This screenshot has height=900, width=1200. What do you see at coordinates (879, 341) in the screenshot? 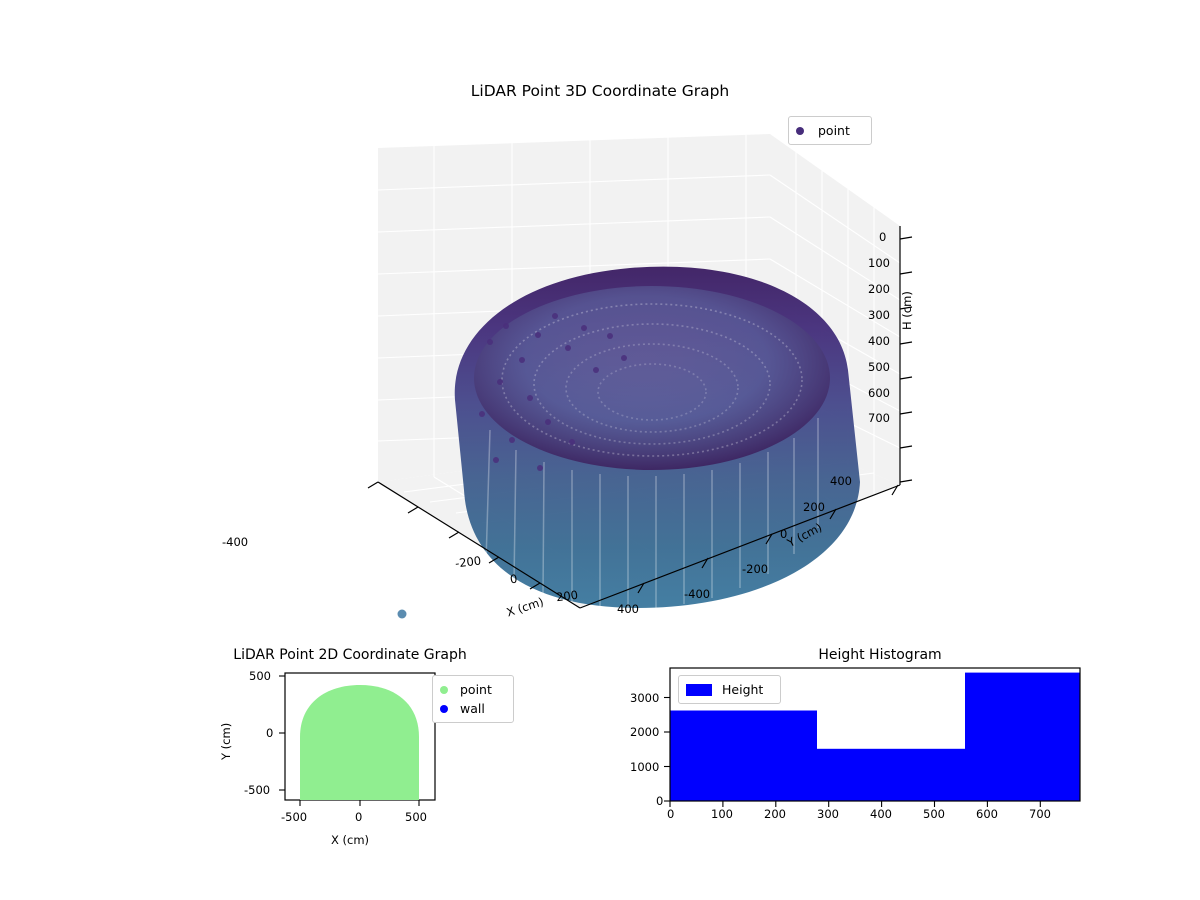
I see `z-tick-400: 400` at bounding box center [879, 341].